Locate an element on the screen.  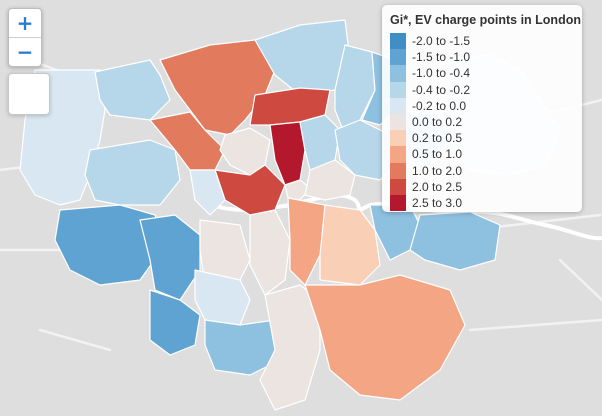
legend-item: -0.2 to 0.0 is located at coordinates (482, 105).